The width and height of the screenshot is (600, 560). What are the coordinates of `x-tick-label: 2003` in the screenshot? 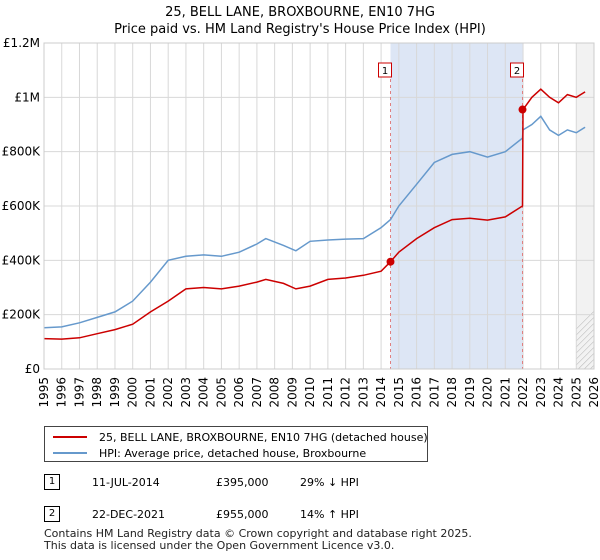 It's located at (186, 392).